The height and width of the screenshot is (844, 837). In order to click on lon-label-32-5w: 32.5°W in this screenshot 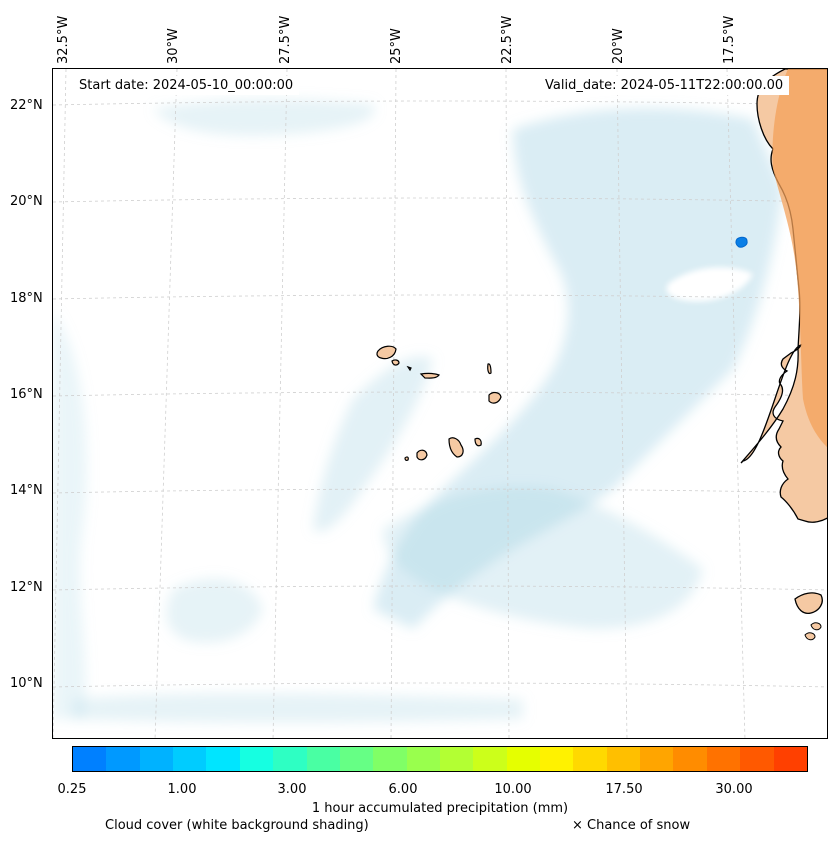, I will do `click(63, 39)`.